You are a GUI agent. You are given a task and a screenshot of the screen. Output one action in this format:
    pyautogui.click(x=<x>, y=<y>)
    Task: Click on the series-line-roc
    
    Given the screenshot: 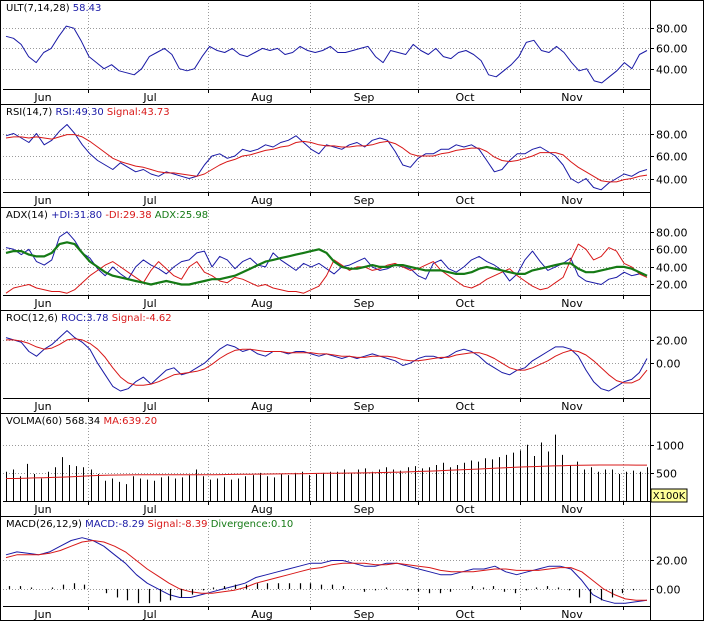 What is the action you would take?
    pyautogui.click(x=326, y=361)
    